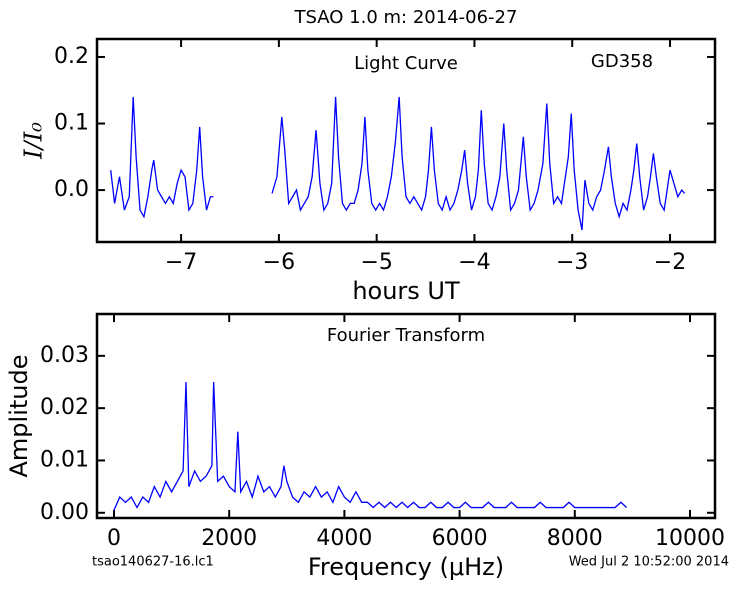  What do you see at coordinates (64, 512) in the screenshot?
I see `y-tick-label: 0.00` at bounding box center [64, 512].